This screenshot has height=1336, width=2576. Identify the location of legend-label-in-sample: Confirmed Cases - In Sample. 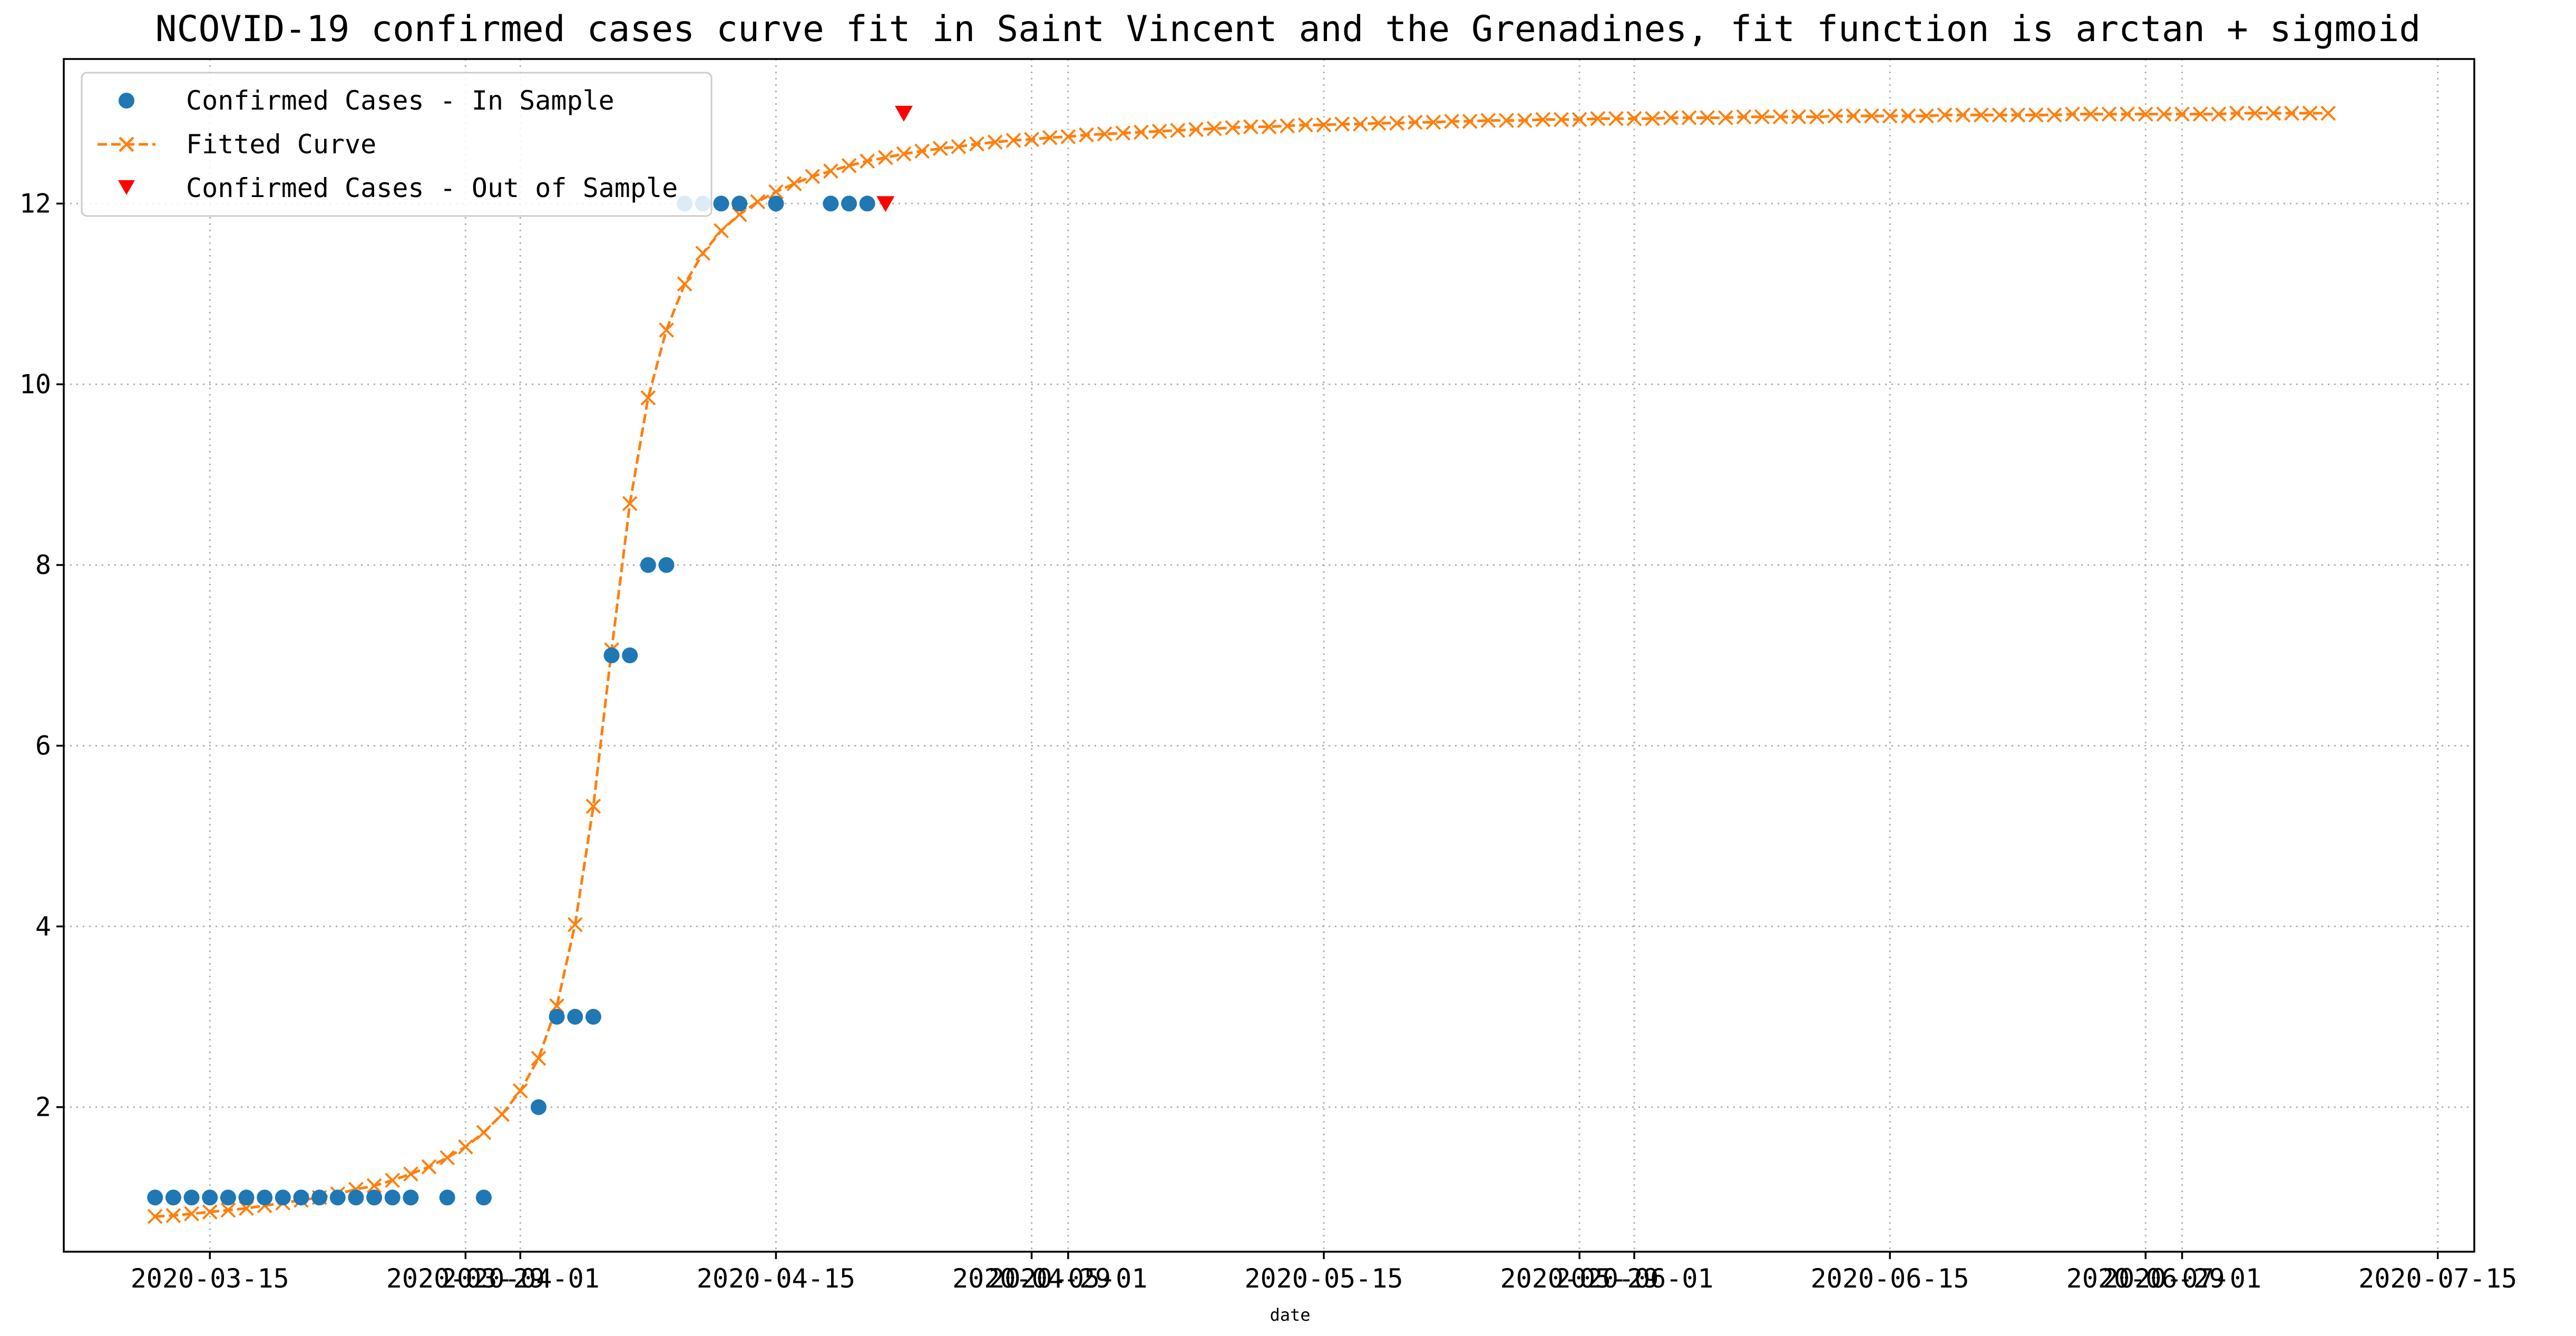
(400, 101).